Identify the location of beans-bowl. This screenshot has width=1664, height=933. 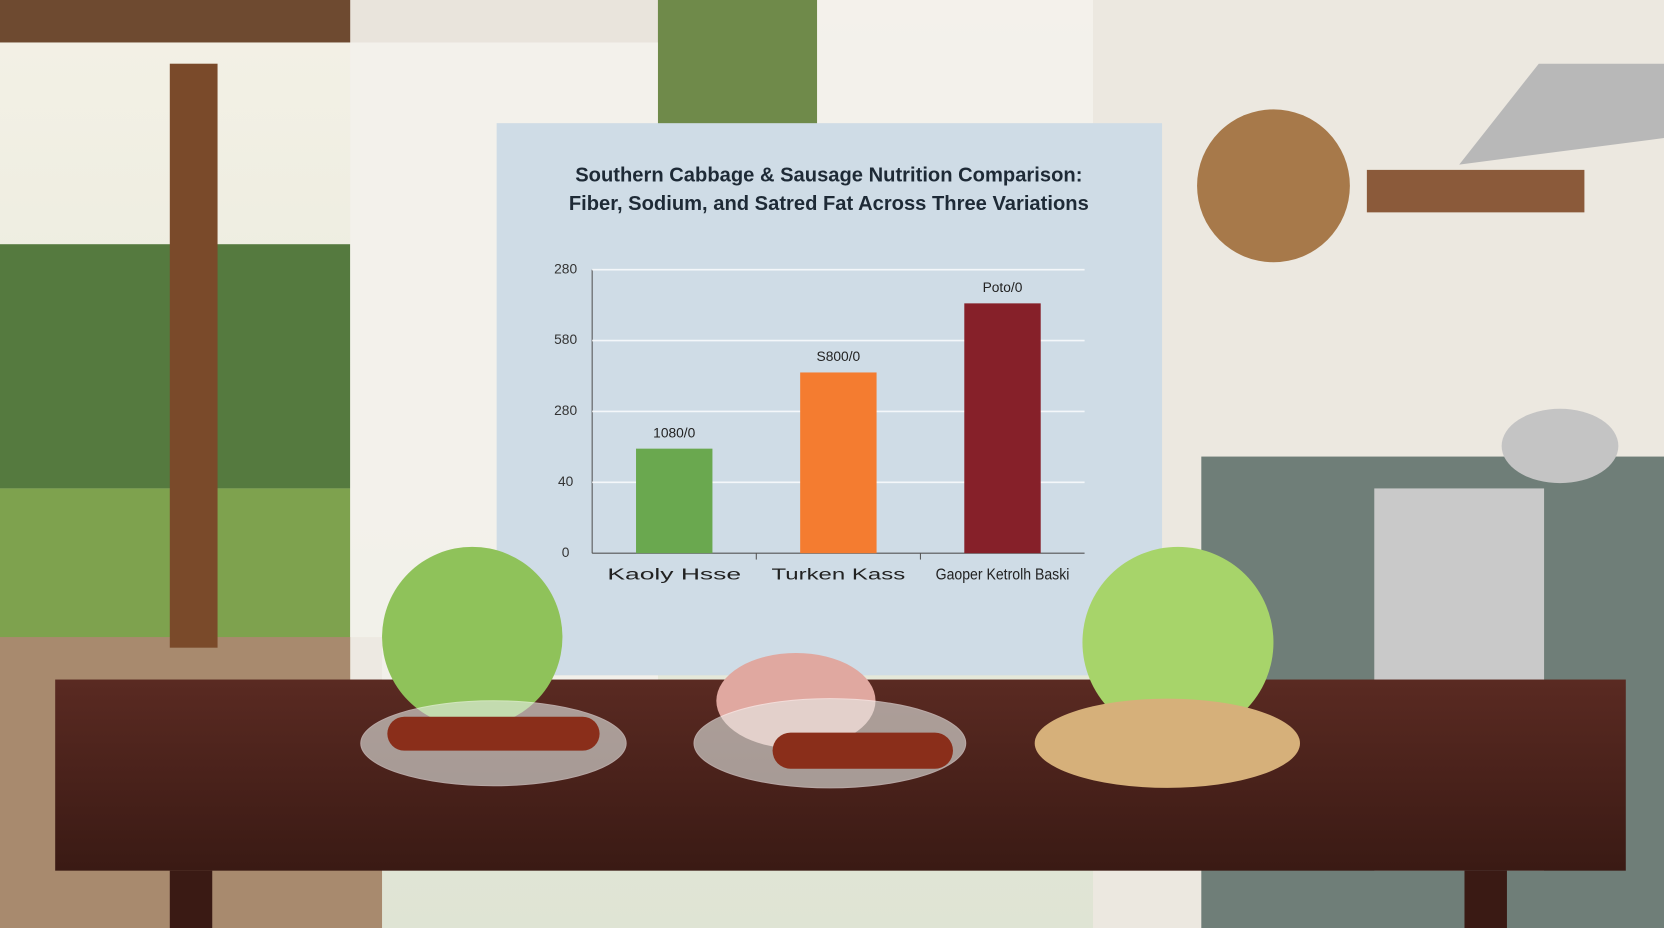
(1167, 743).